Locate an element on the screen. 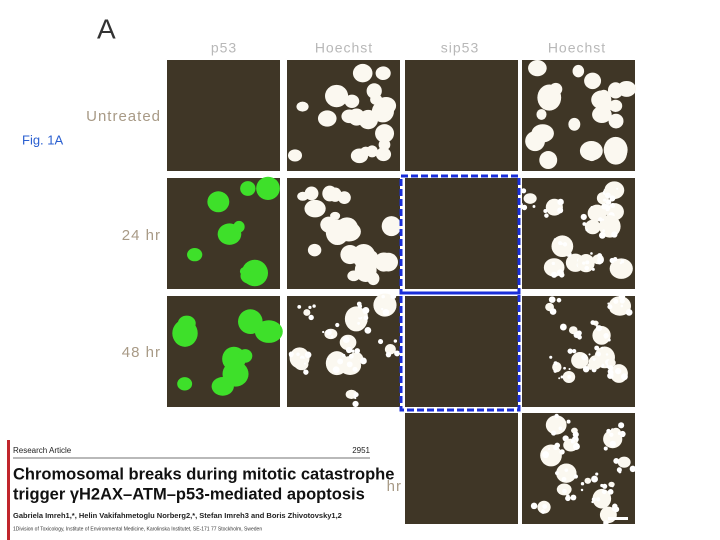 The height and width of the screenshot is (540, 720). panel-letter: A is located at coordinates (106, 28).